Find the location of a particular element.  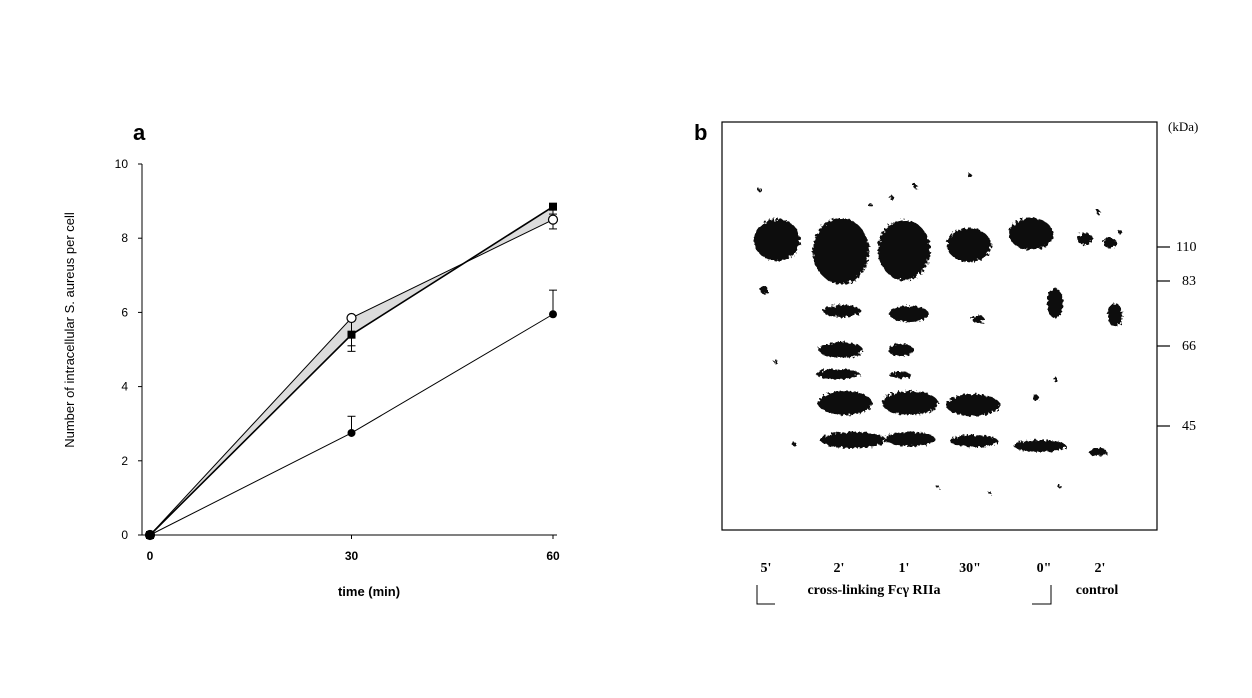

control-label: control is located at coordinates (1097, 590).